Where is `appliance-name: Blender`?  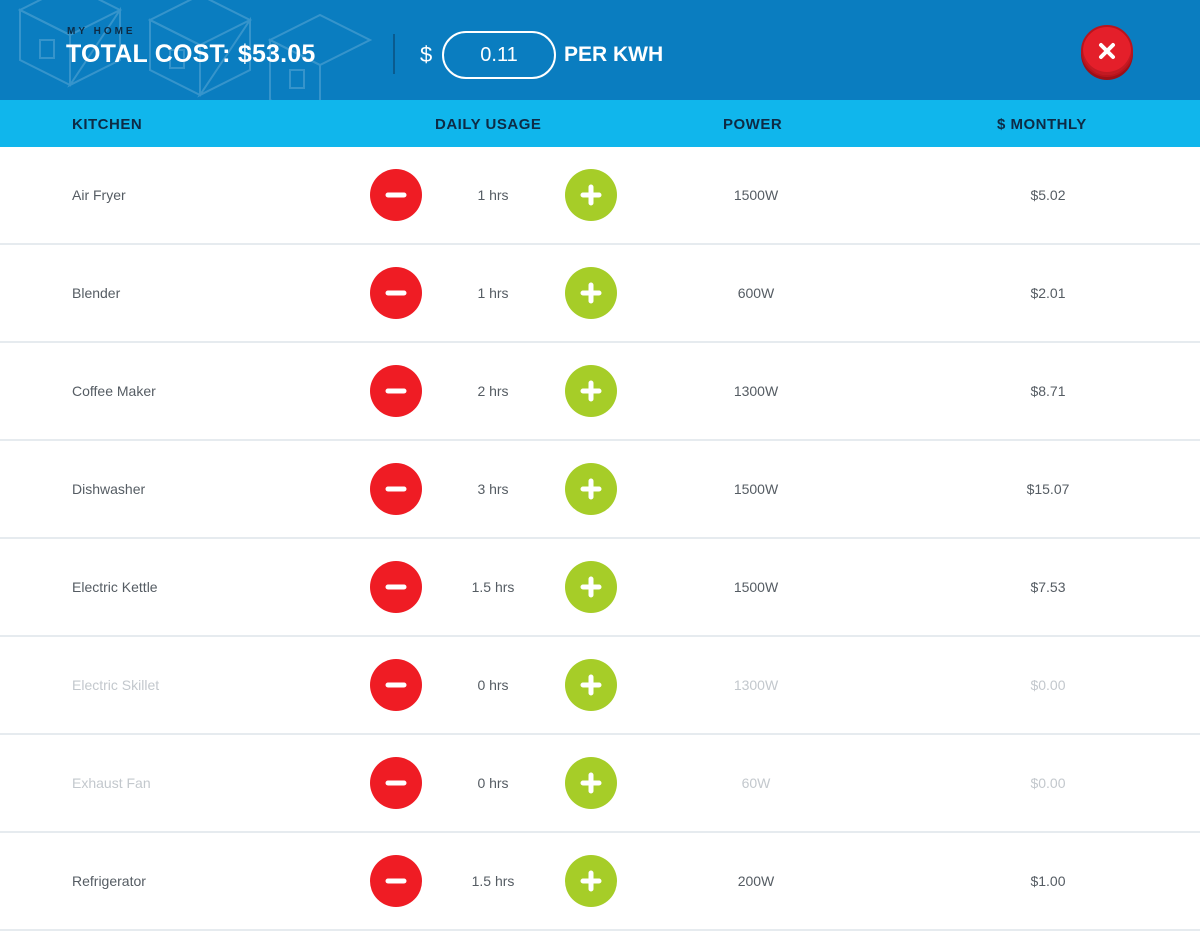
appliance-name: Blender is located at coordinates (96, 293).